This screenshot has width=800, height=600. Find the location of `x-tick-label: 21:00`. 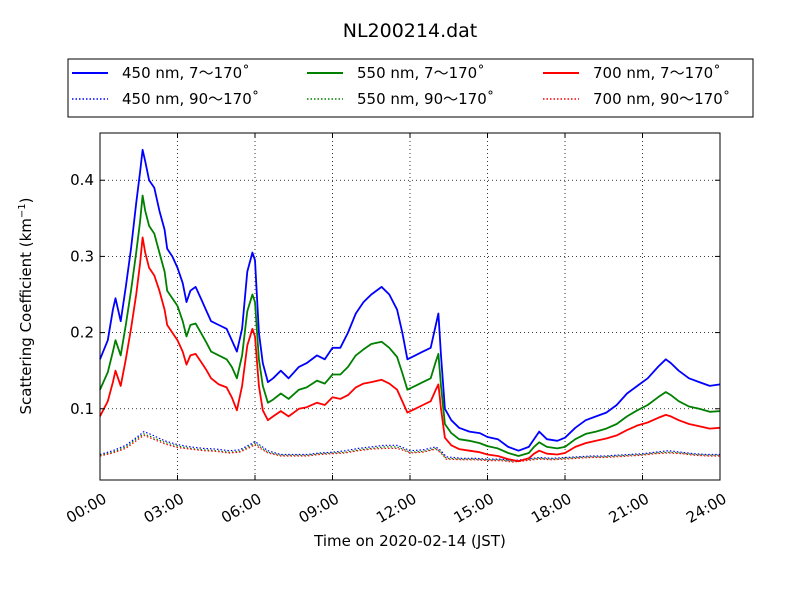

x-tick-label: 21:00 is located at coordinates (629, 508).